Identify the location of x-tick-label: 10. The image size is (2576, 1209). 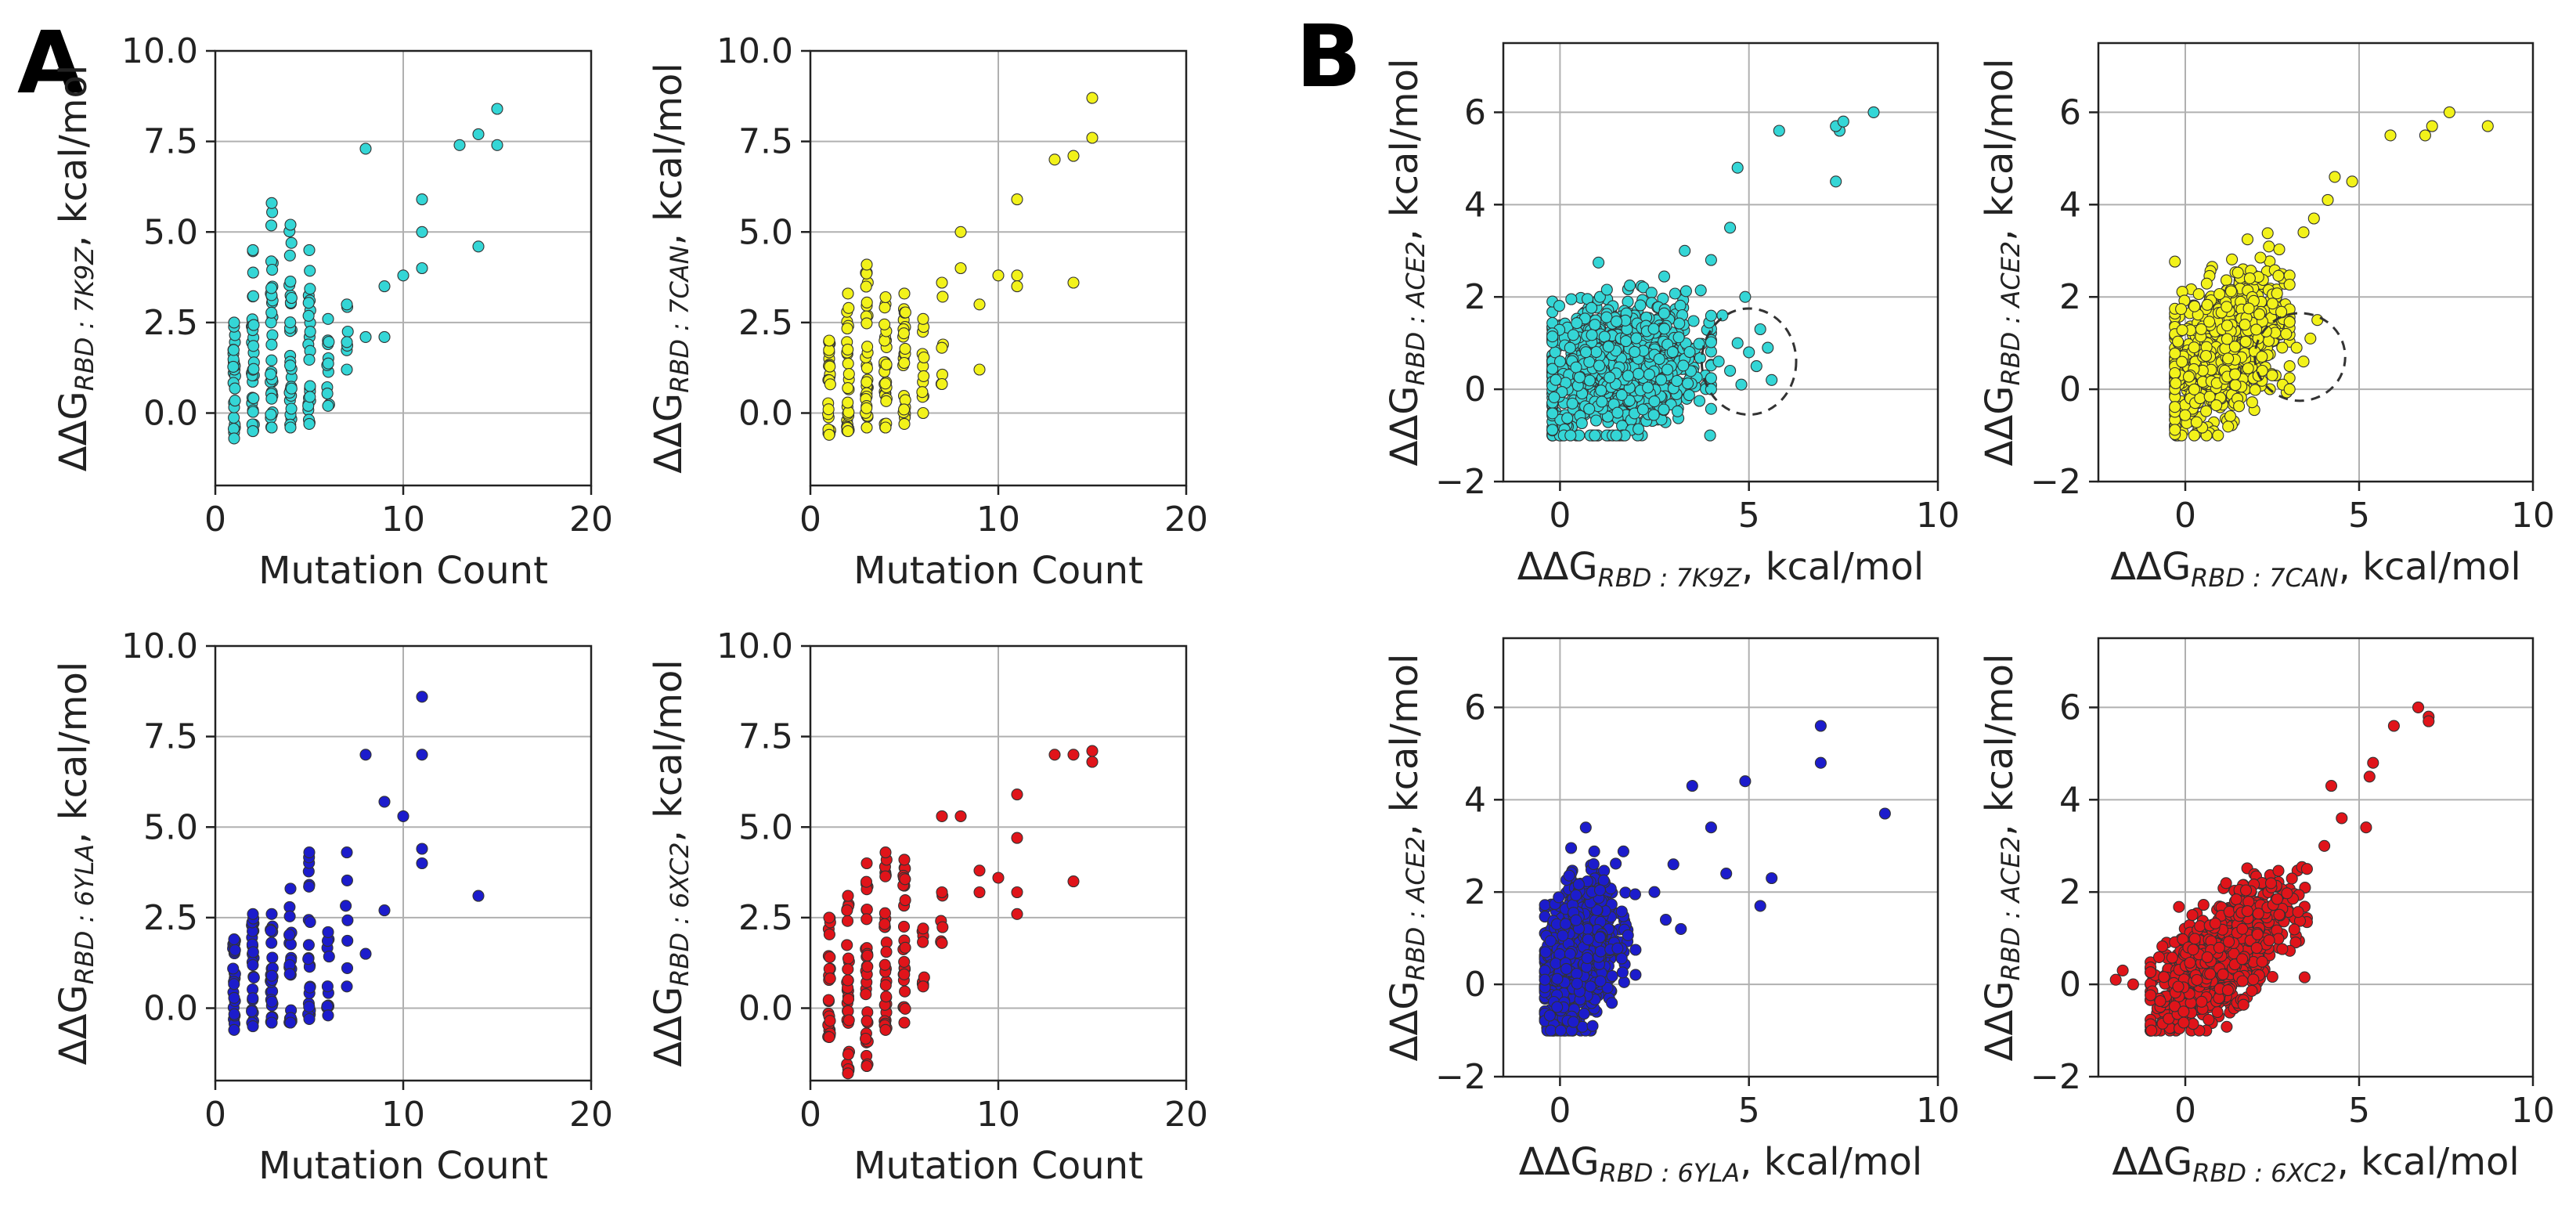
(1938, 516).